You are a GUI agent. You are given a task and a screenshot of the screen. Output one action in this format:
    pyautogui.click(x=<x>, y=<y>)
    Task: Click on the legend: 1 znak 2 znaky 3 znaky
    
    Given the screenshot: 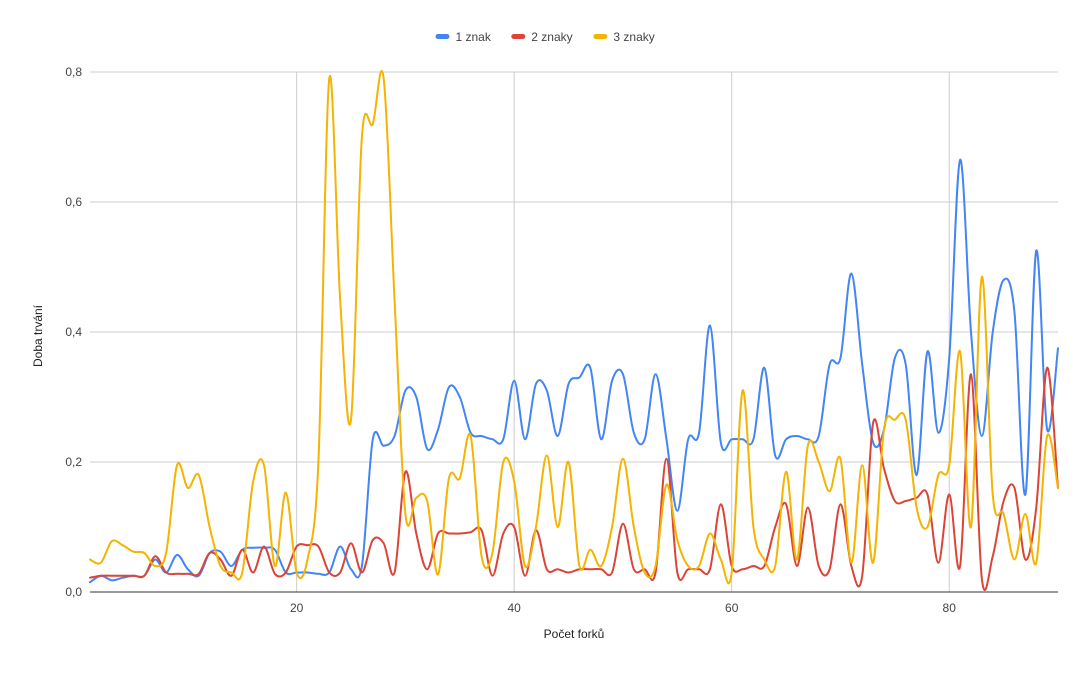 What is the action you would take?
    pyautogui.click(x=545, y=37)
    